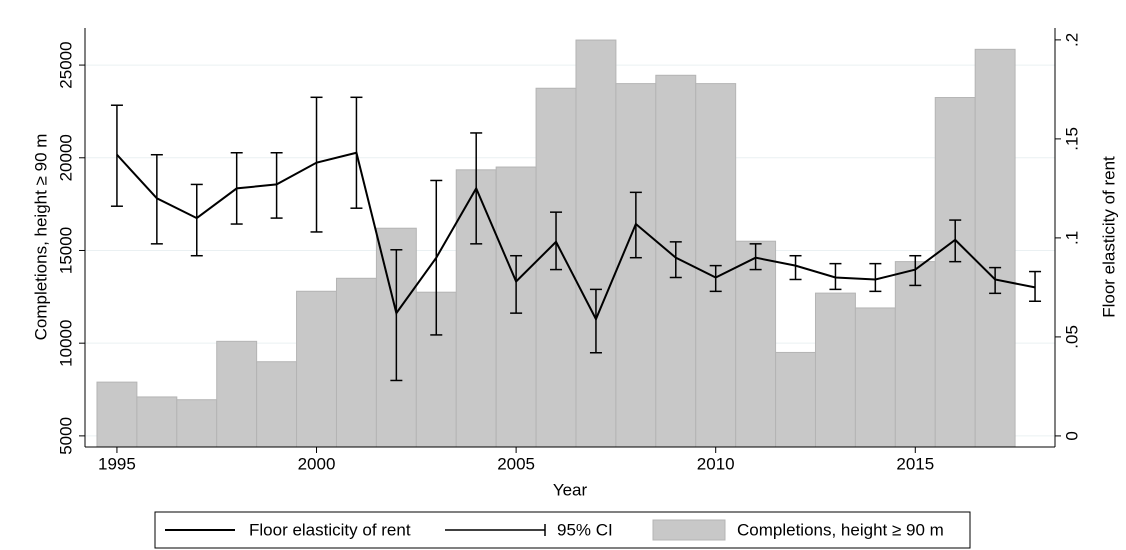 The width and height of the screenshot is (1126, 550). Describe the element at coordinates (1071, 40) in the screenshot. I see `y2-tick-label: .2` at that location.